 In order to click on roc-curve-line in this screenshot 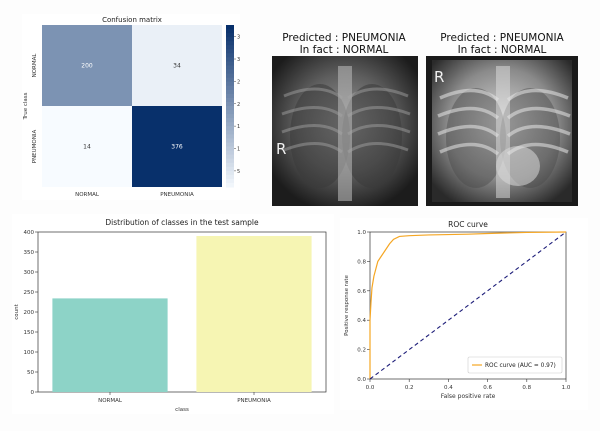, I will do `click(468, 305)`.